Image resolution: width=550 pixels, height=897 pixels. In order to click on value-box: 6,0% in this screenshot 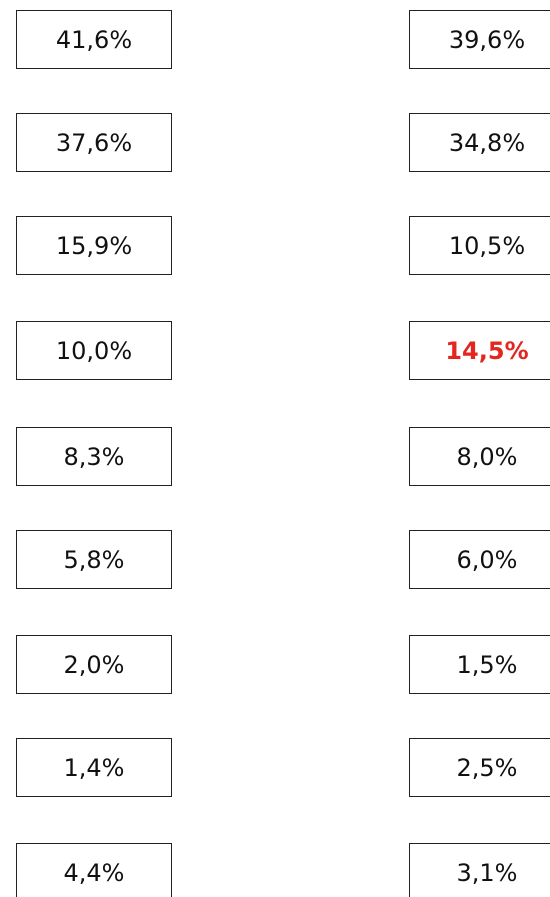, I will do `click(479, 559)`.